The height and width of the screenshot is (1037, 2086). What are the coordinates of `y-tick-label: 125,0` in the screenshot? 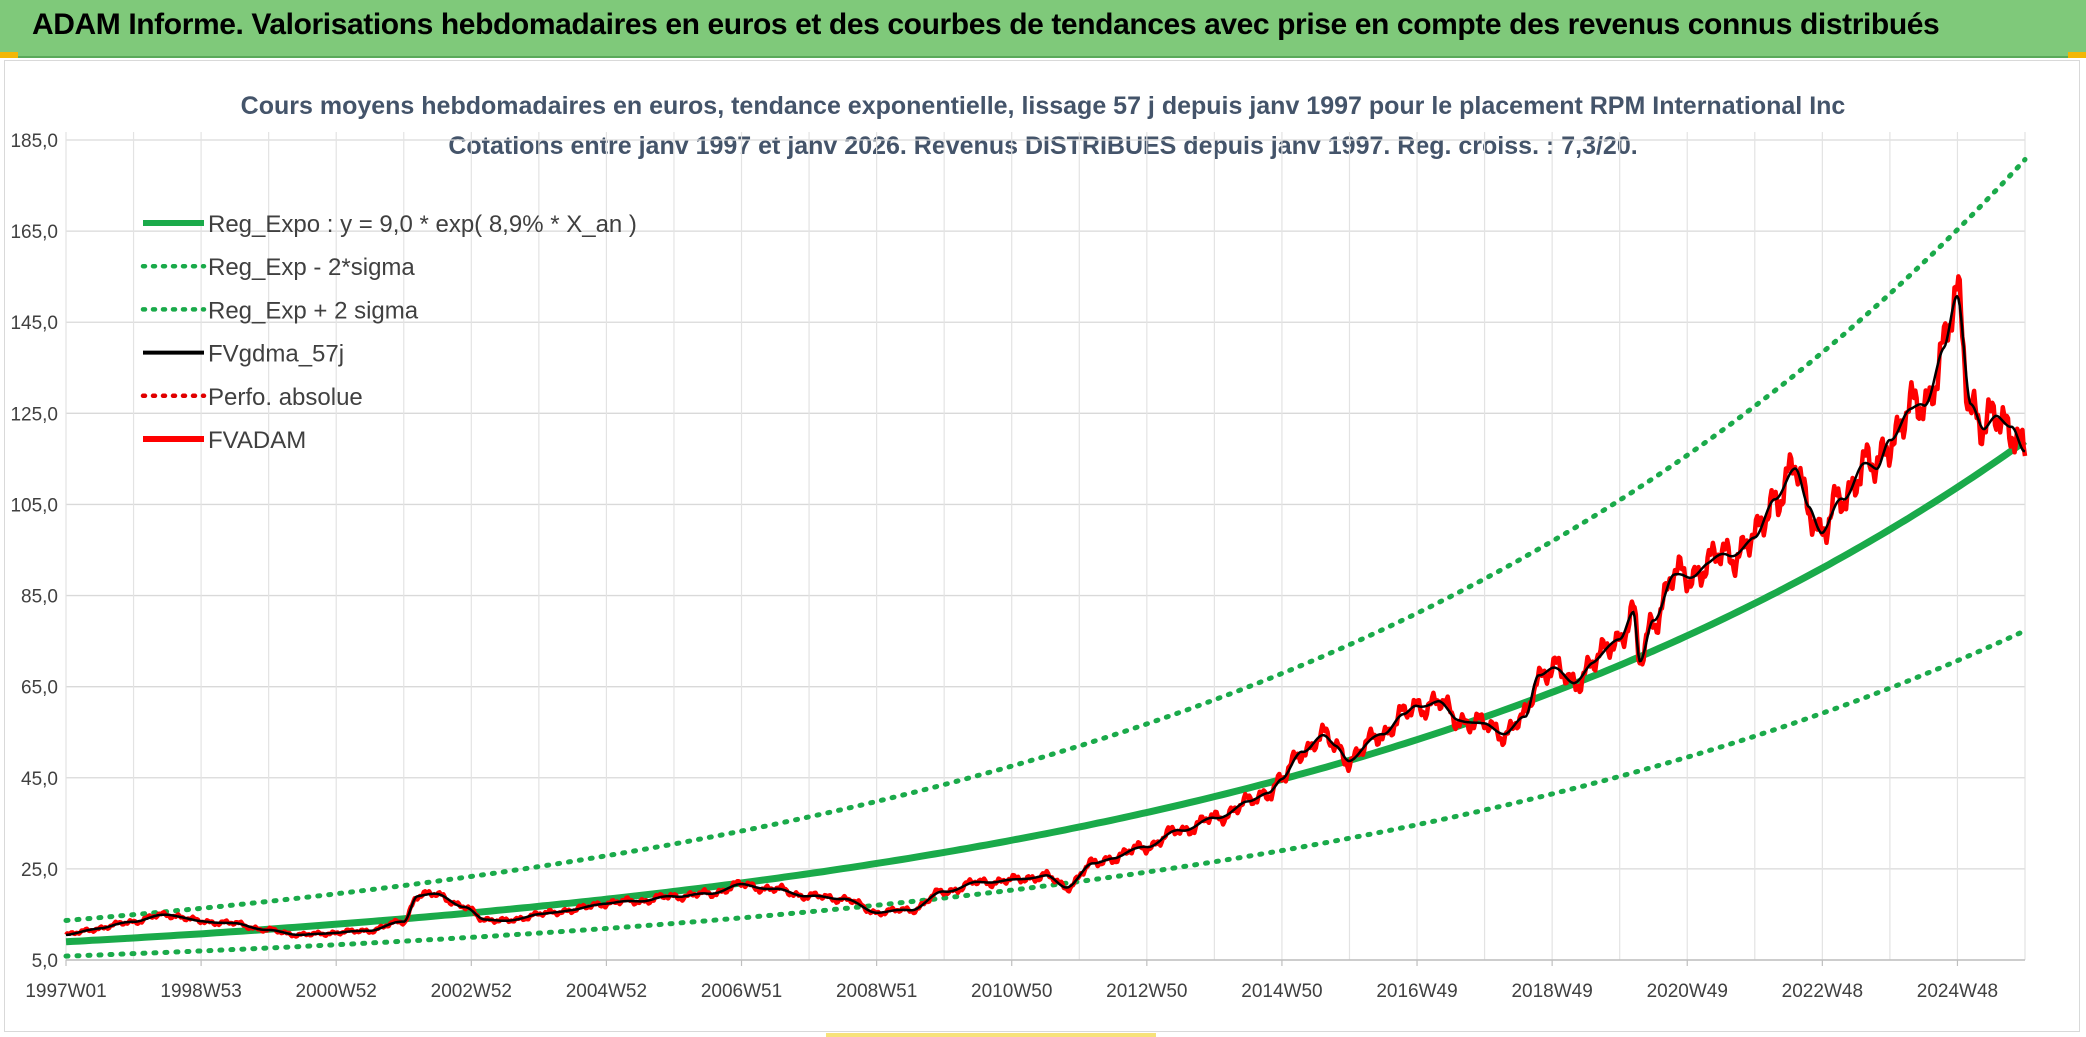 It's located at (34, 414).